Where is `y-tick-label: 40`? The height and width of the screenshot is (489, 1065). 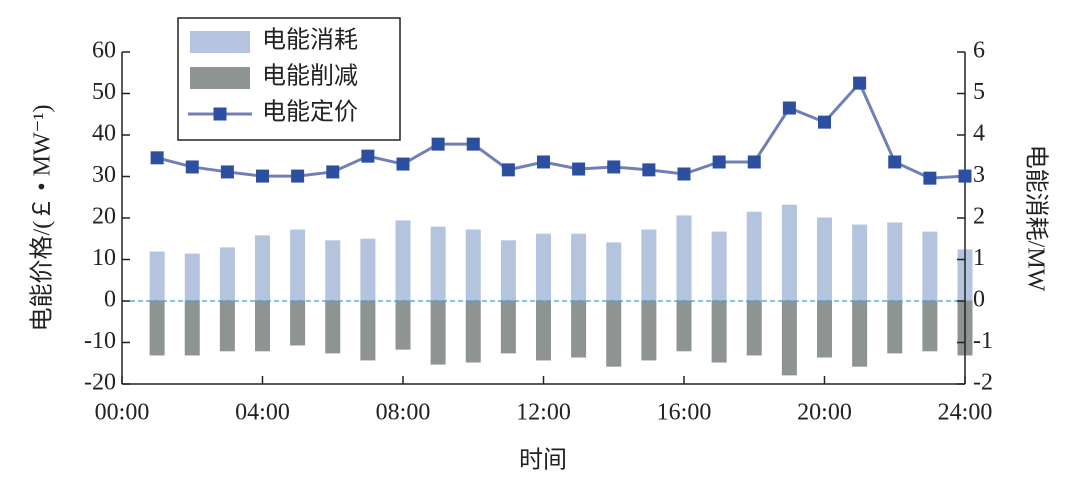
y-tick-label: 40 is located at coordinates (104, 134).